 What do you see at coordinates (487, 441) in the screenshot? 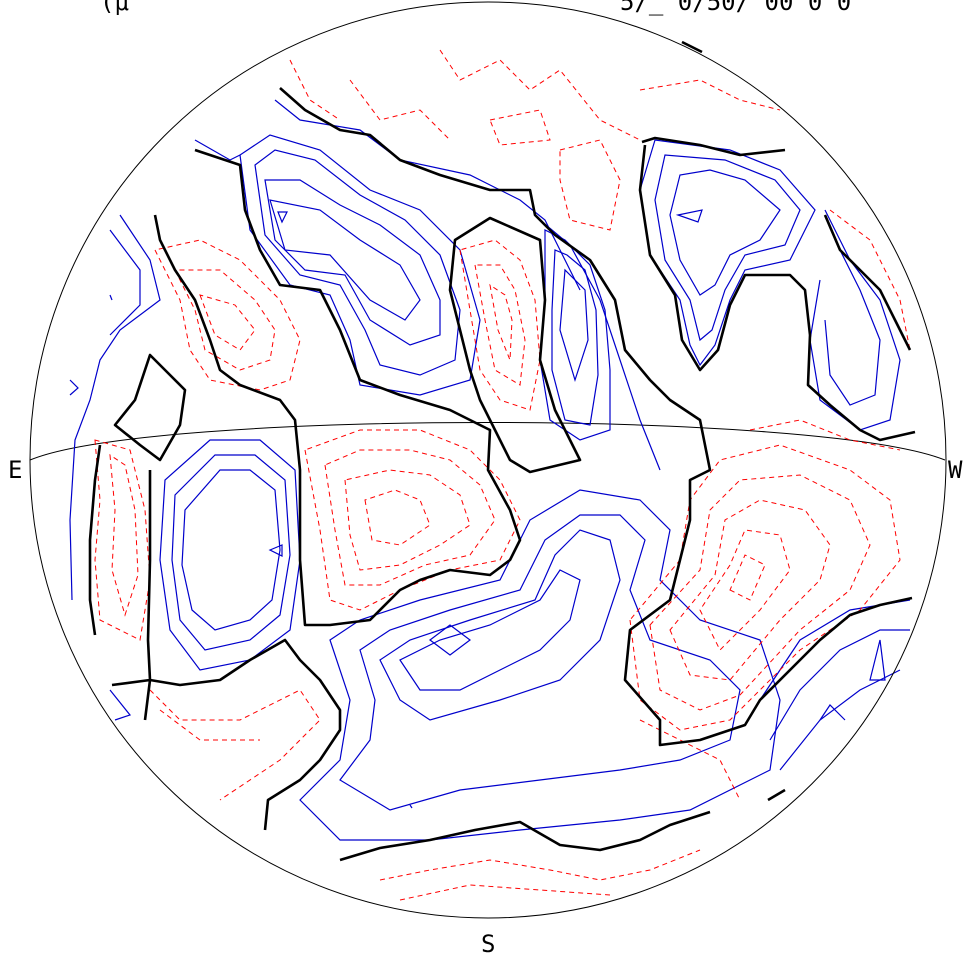
I see `horizon-great-circle` at bounding box center [487, 441].